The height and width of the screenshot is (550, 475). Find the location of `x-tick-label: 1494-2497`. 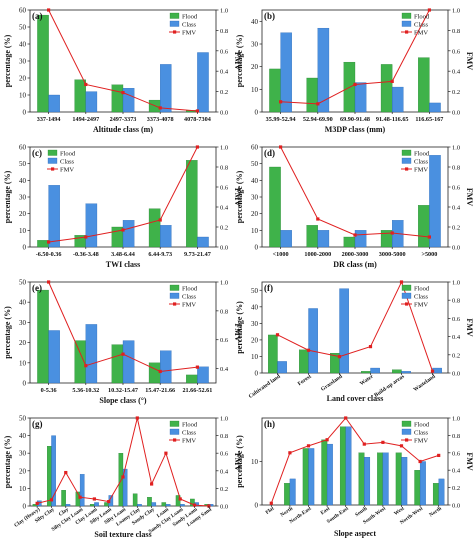

x-tick-label: 1494-2497 is located at coordinates (85, 119).